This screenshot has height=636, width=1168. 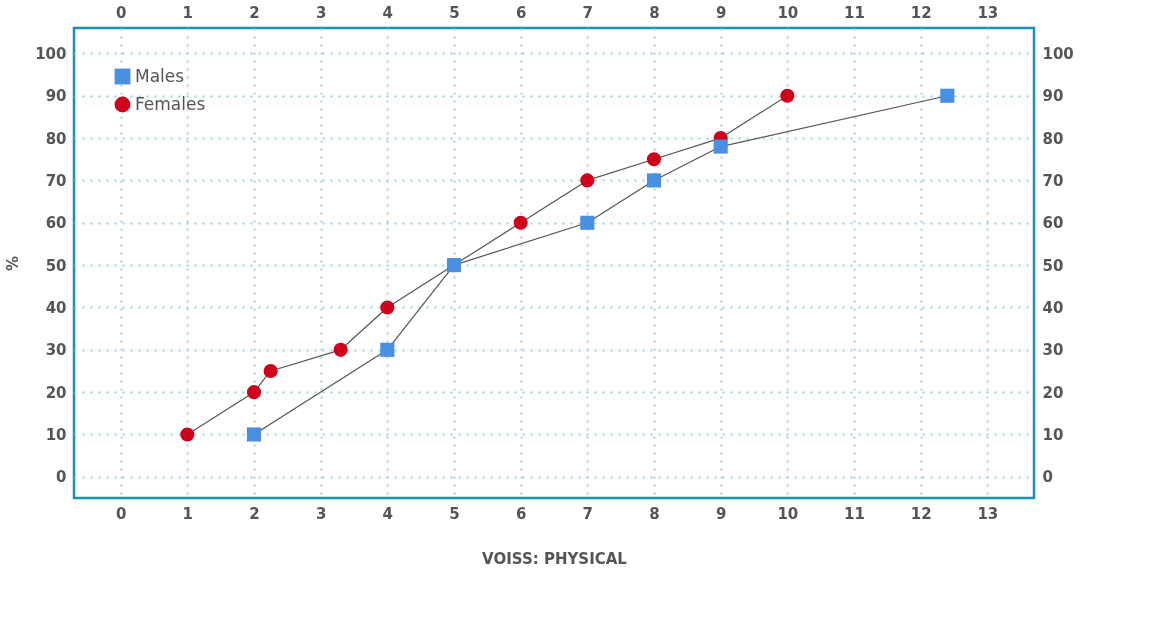 What do you see at coordinates (61, 477) in the screenshot?
I see `y-tick-label: 0` at bounding box center [61, 477].